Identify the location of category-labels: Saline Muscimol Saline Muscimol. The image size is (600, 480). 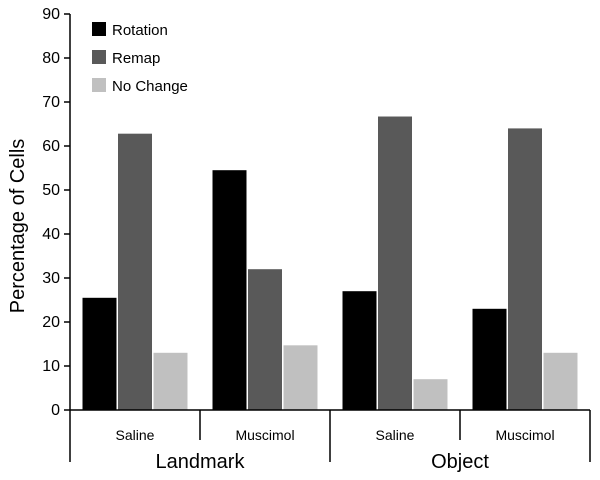
(335, 435).